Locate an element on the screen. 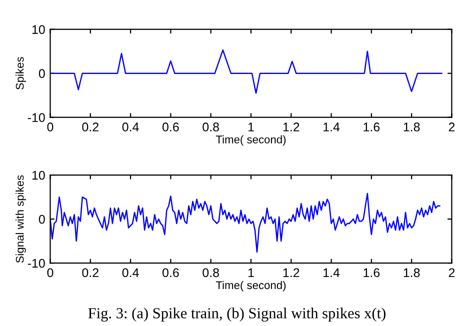 The height and width of the screenshot is (326, 474). caption: Fig. 3: (a) Spike train, (b) Signal with spikes x(t) is located at coordinates (237, 315).